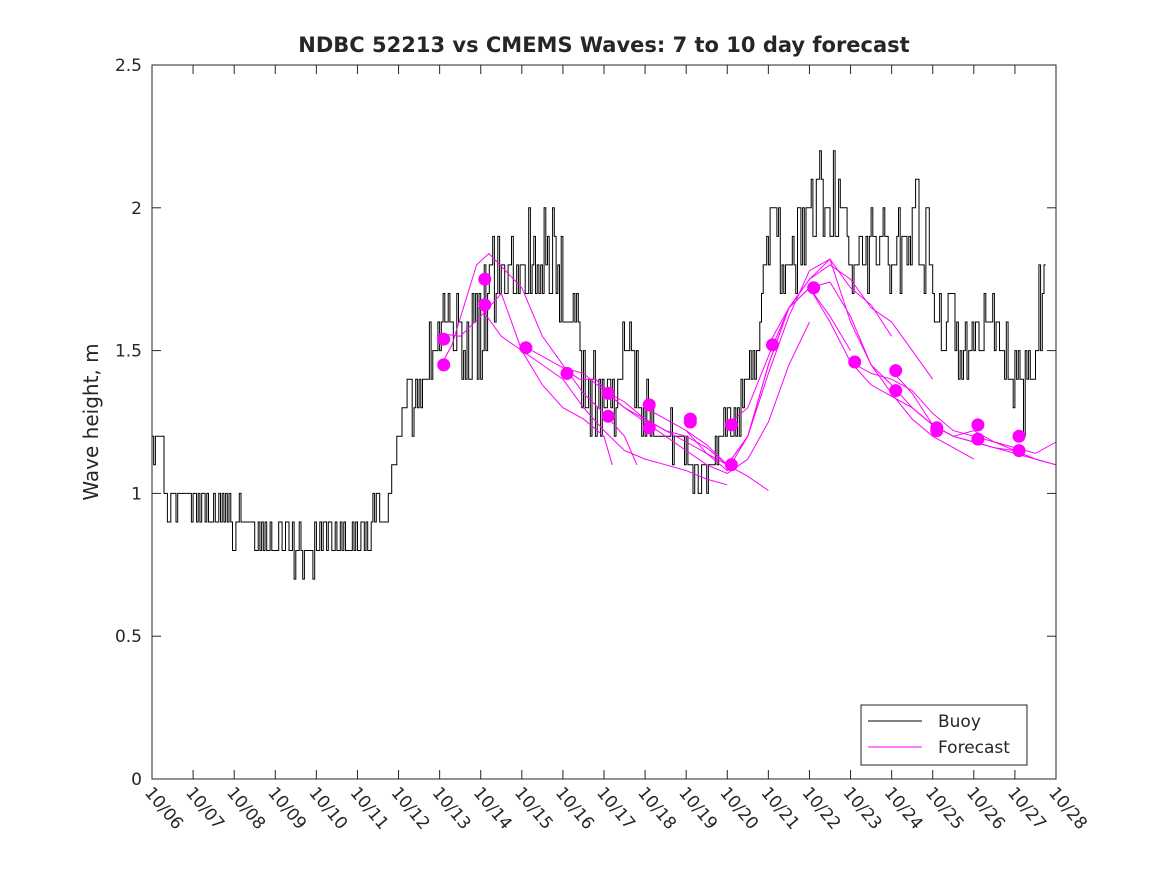 The image size is (1167, 875). Describe the element at coordinates (410, 808) in the screenshot. I see `x-tick-label: 10/12` at that location.